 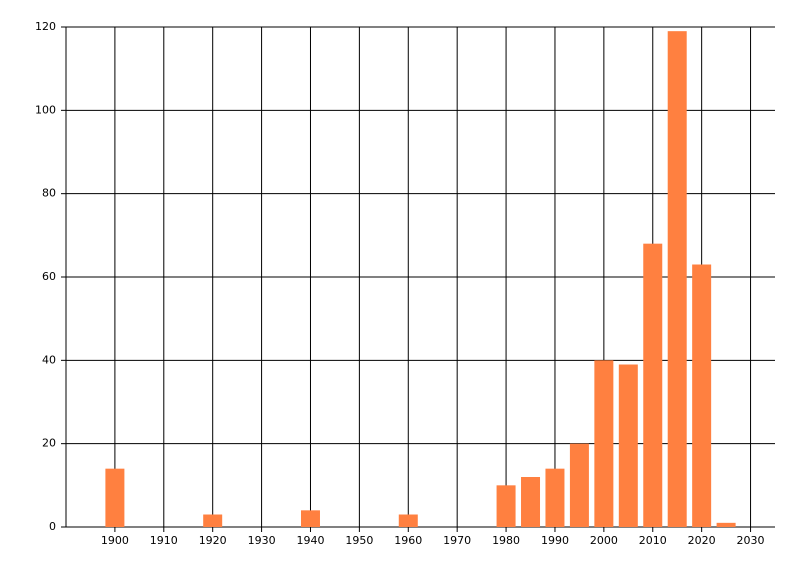 What do you see at coordinates (751, 540) in the screenshot?
I see `x-tick-label: 2030` at bounding box center [751, 540].